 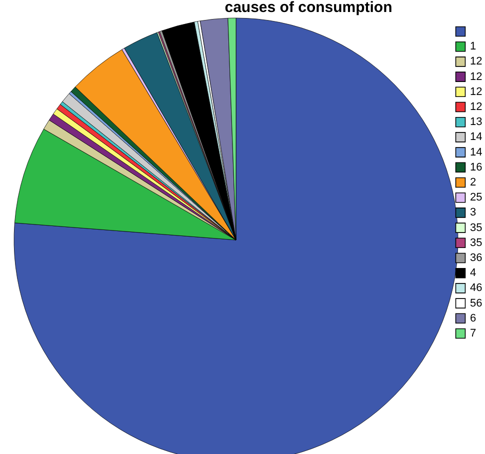 What do you see at coordinates (476, 198) in the screenshot?
I see `legend-label: 25` at bounding box center [476, 198].